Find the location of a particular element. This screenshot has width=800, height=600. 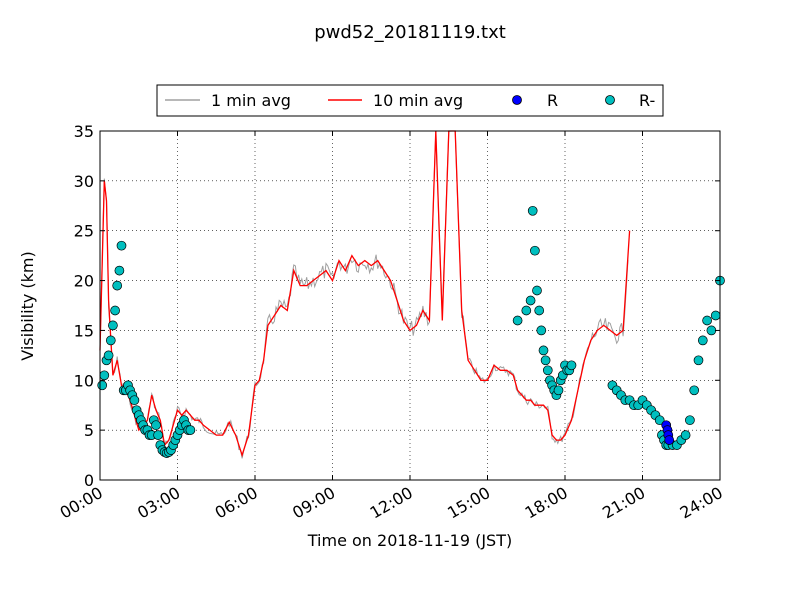

x-tick-label: 24:00 is located at coordinates (701, 503).